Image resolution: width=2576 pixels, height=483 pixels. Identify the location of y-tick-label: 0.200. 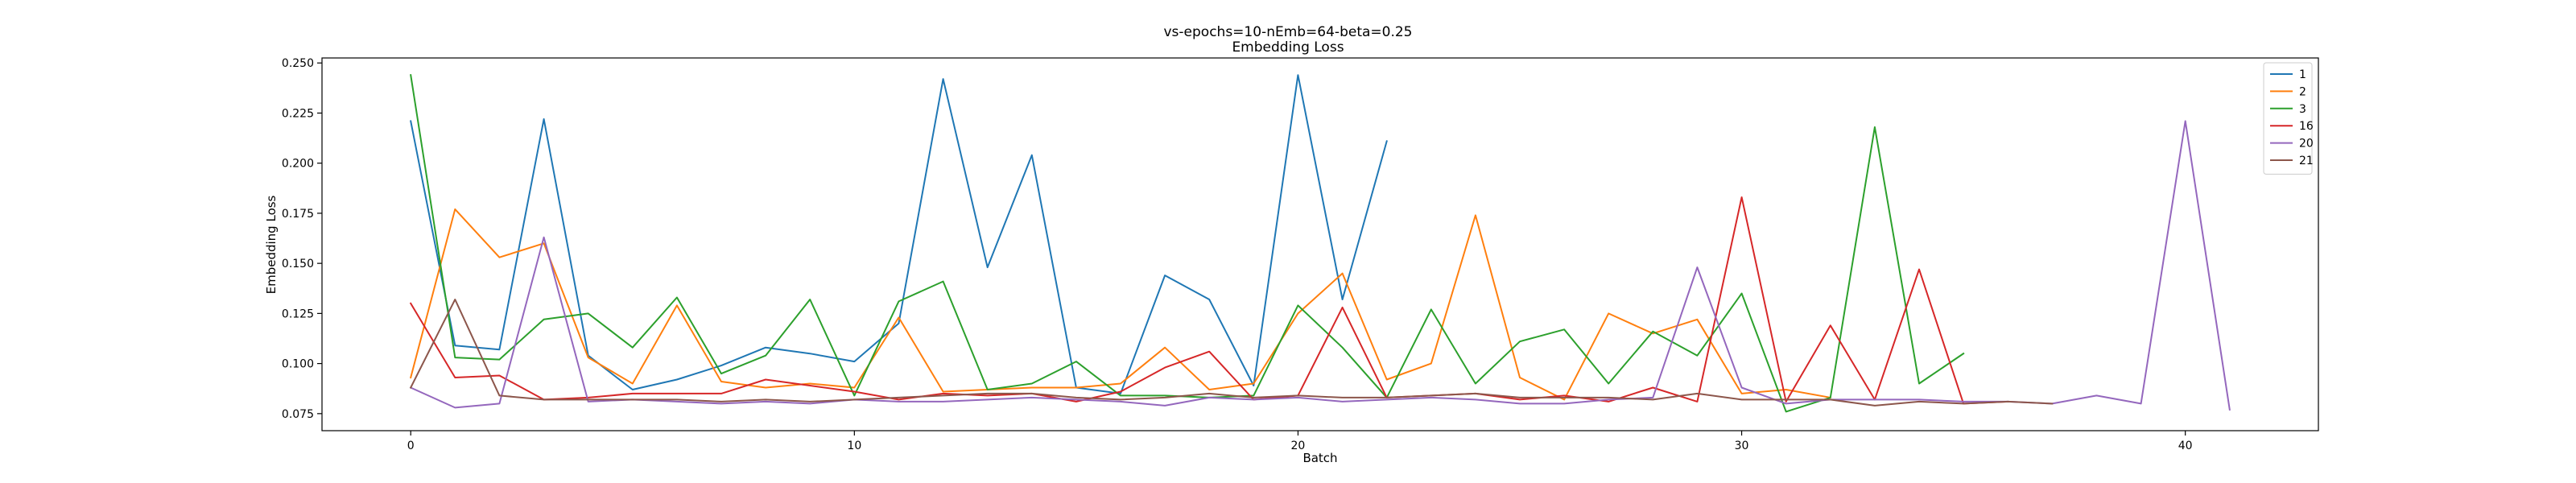
(298, 164).